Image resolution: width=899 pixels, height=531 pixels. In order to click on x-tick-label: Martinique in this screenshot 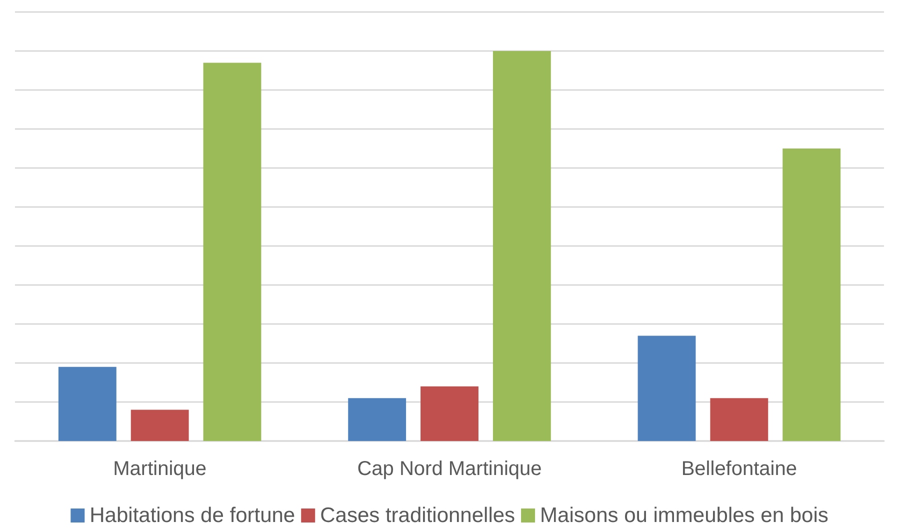, I will do `click(160, 469)`.